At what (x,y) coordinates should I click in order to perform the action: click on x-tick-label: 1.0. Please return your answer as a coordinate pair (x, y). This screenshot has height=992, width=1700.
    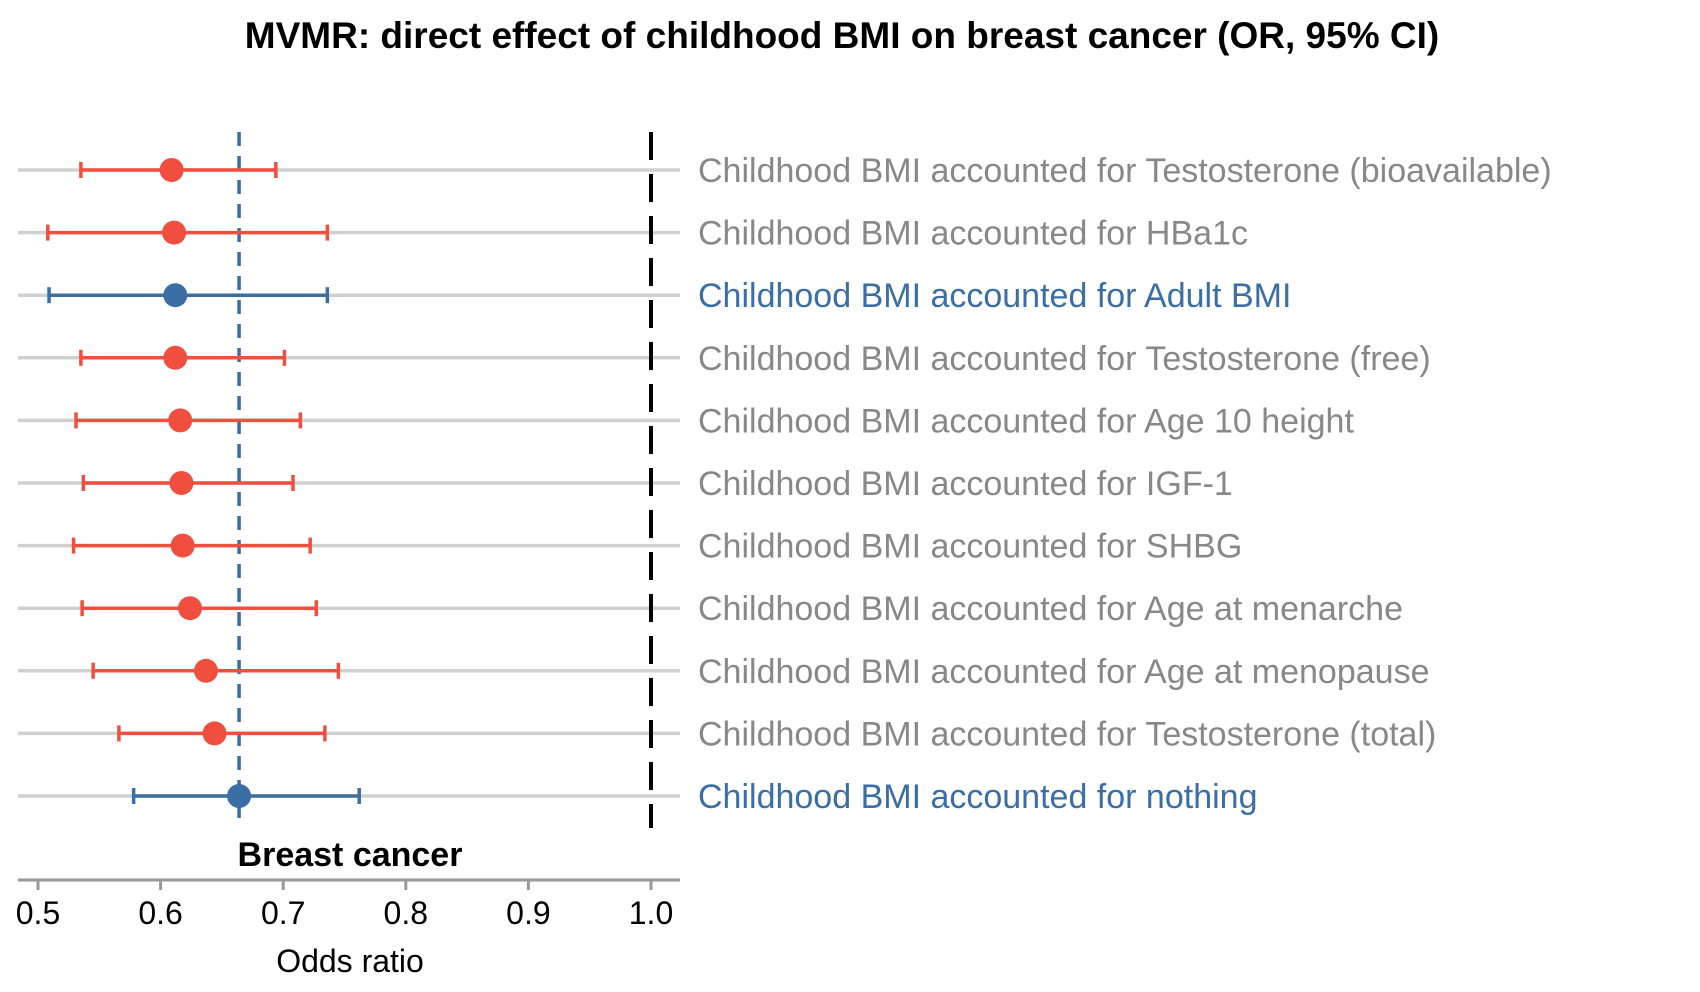
    Looking at the image, I should click on (651, 913).